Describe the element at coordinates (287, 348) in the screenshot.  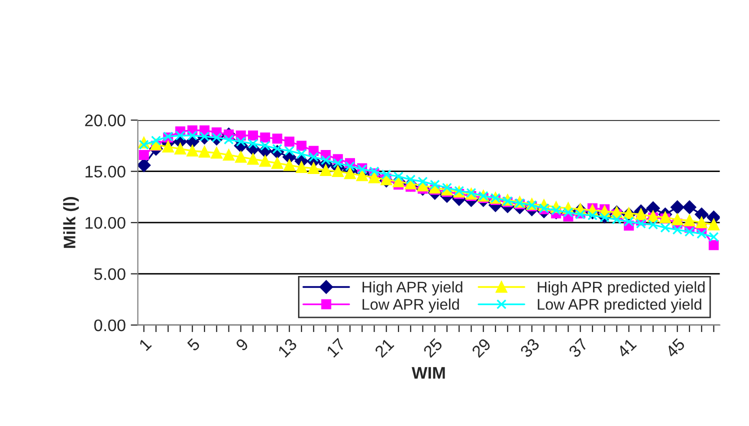
I see `x-tick-label: 13` at that location.